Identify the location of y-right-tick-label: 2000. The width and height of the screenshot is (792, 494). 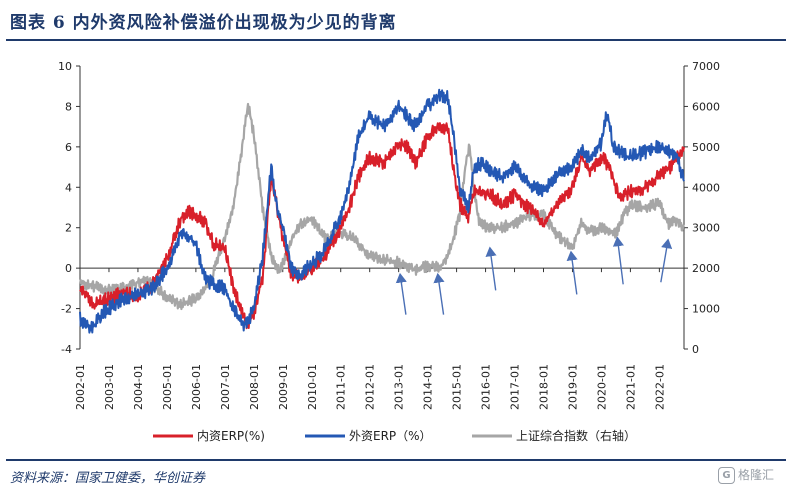
(706, 268).